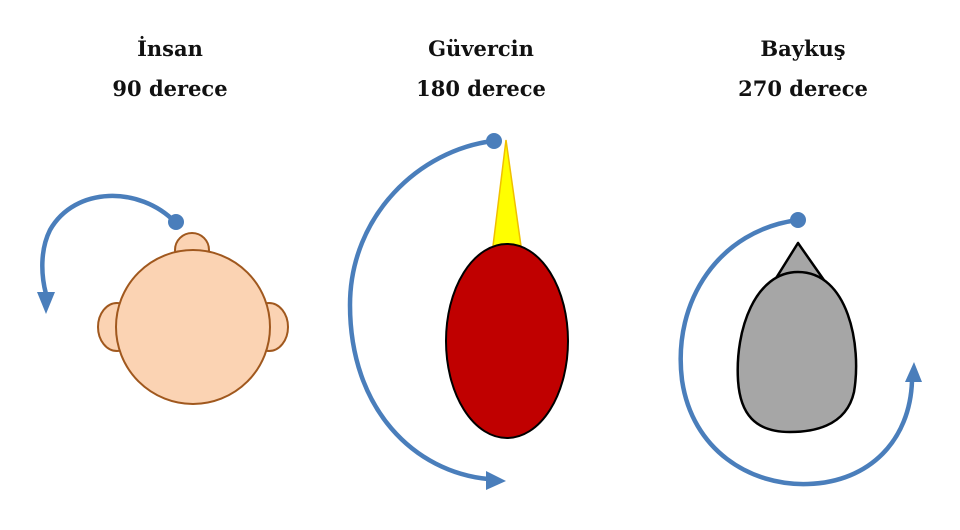 The image size is (960, 530). I want to click on human-arrow-head, so click(46, 303).